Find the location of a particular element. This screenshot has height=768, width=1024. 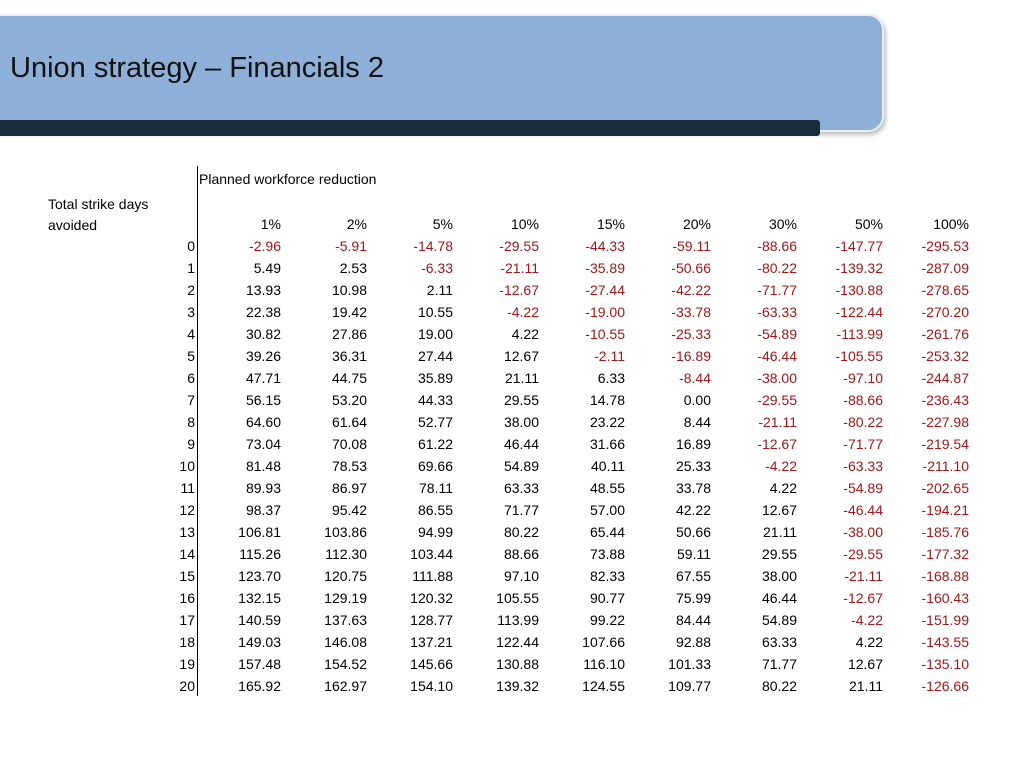

table-cell: -270.20 is located at coordinates (945, 312).